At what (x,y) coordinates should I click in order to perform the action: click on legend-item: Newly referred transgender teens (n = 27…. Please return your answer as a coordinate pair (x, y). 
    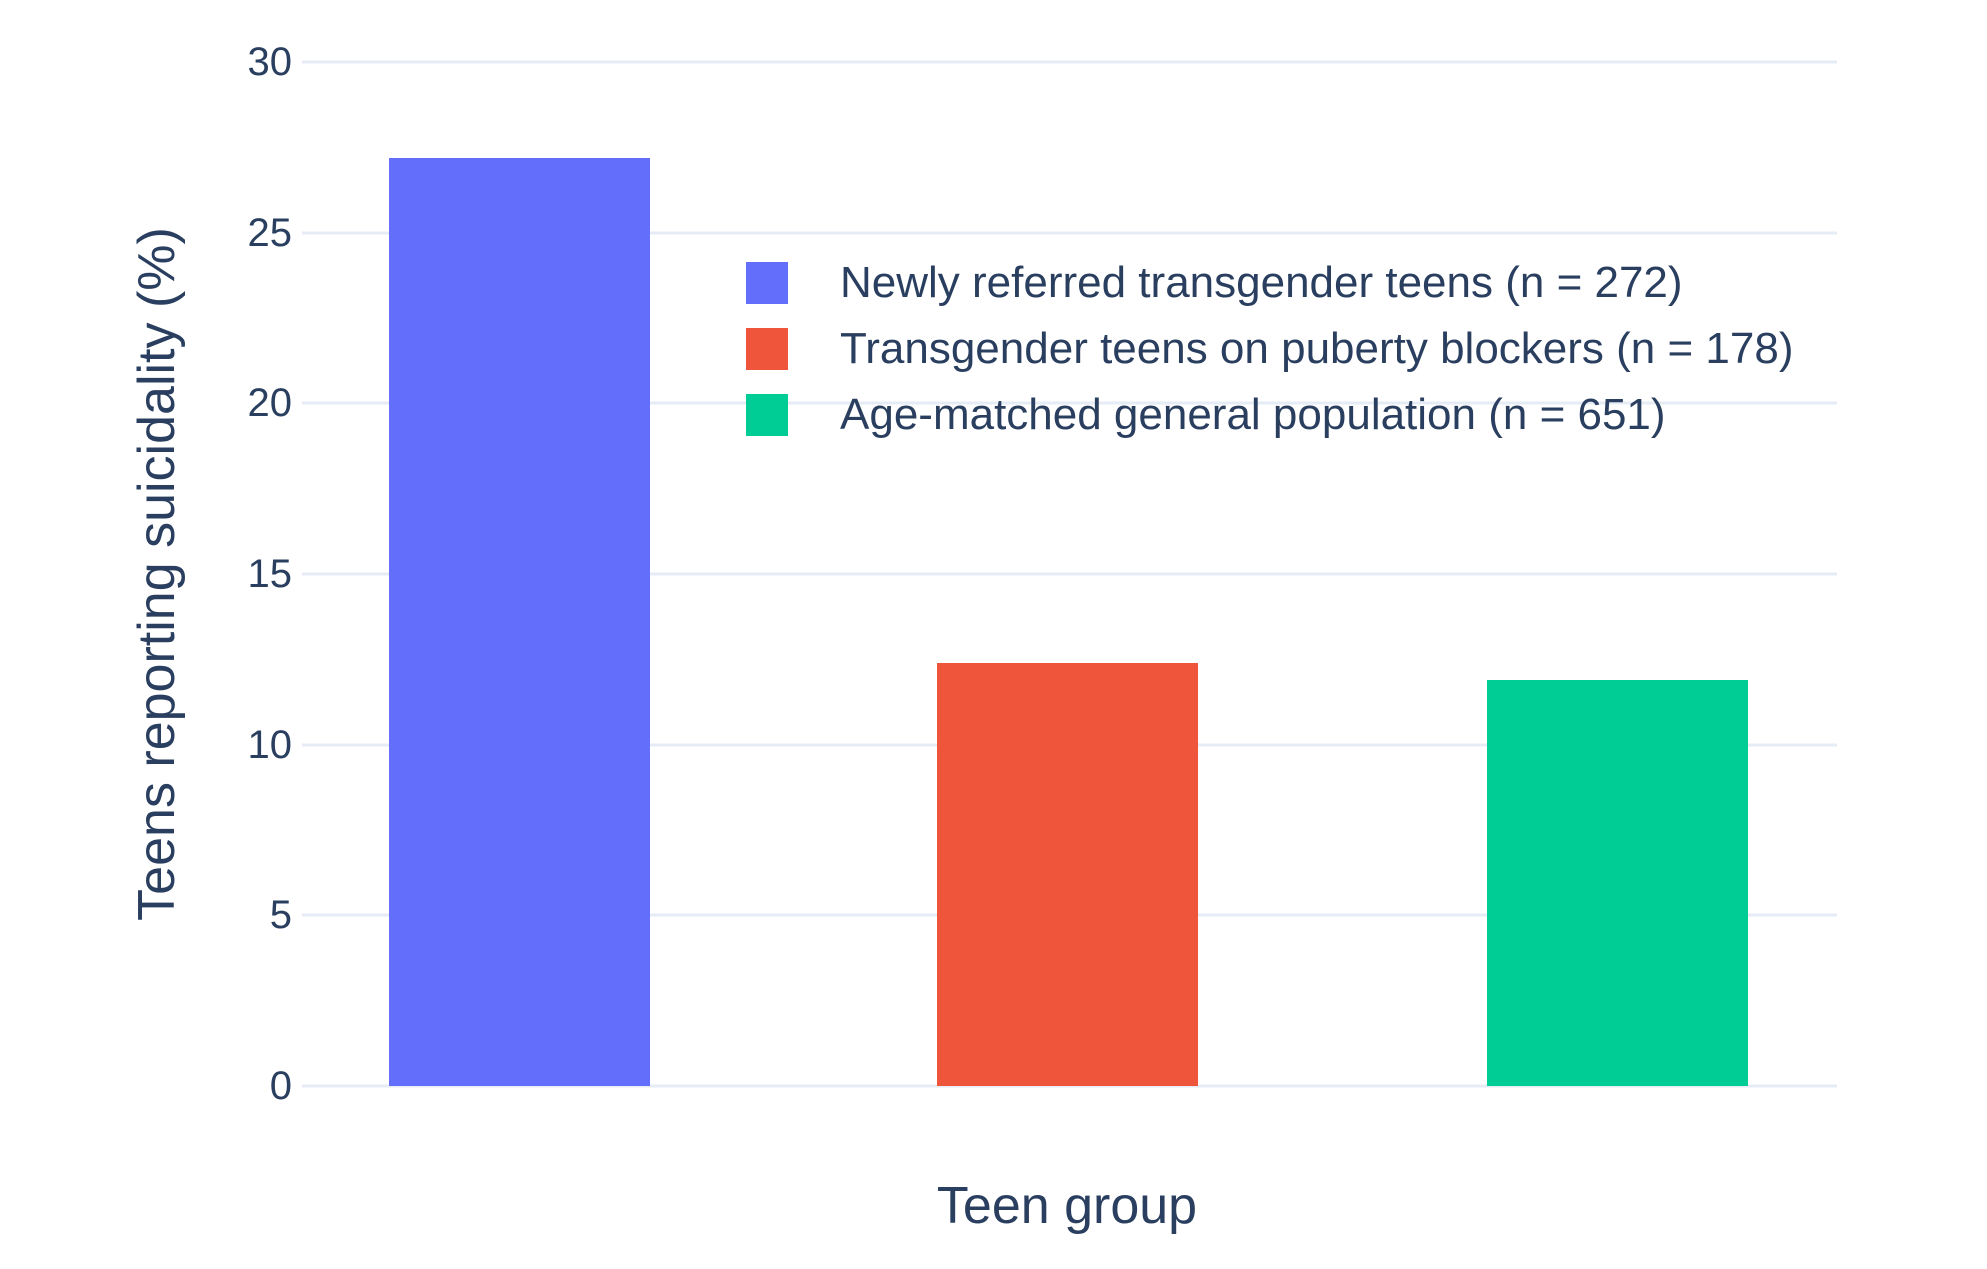
    Looking at the image, I should click on (1269, 283).